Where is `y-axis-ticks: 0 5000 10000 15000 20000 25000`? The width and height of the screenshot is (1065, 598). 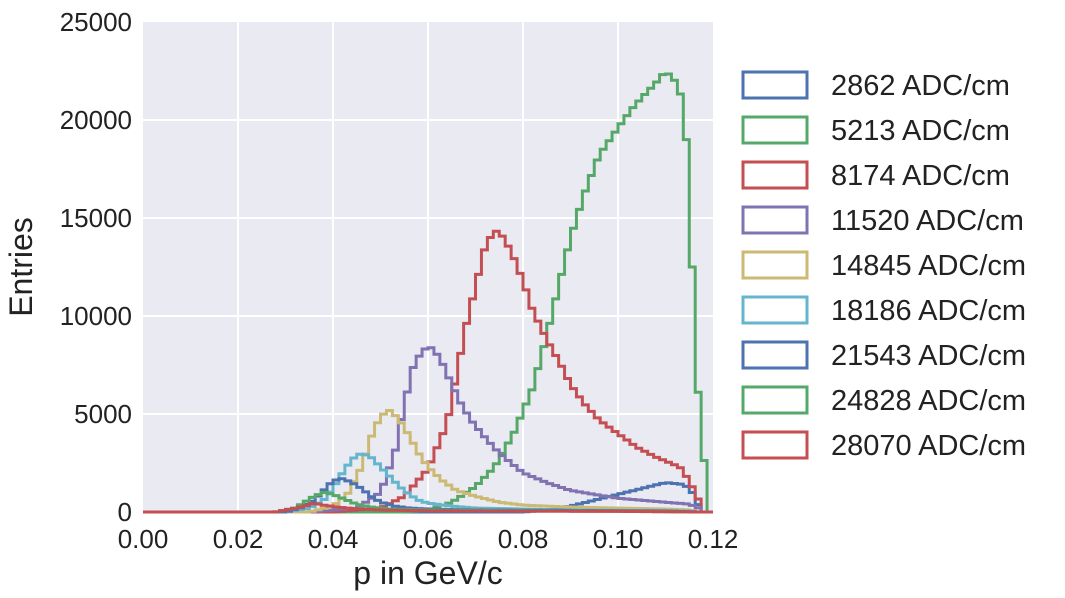
y-axis-ticks: 0 5000 10000 15000 20000 25000 is located at coordinates (96, 267).